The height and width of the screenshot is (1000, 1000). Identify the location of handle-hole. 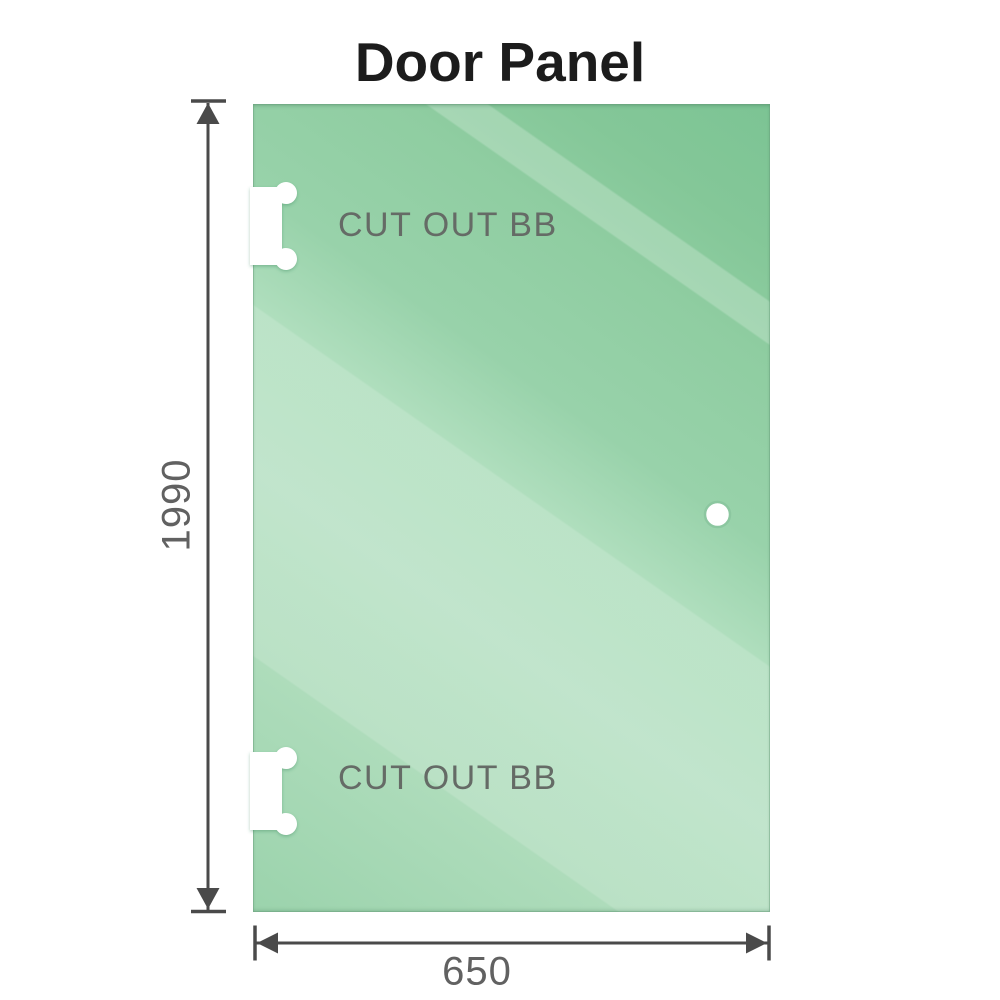
(717, 514).